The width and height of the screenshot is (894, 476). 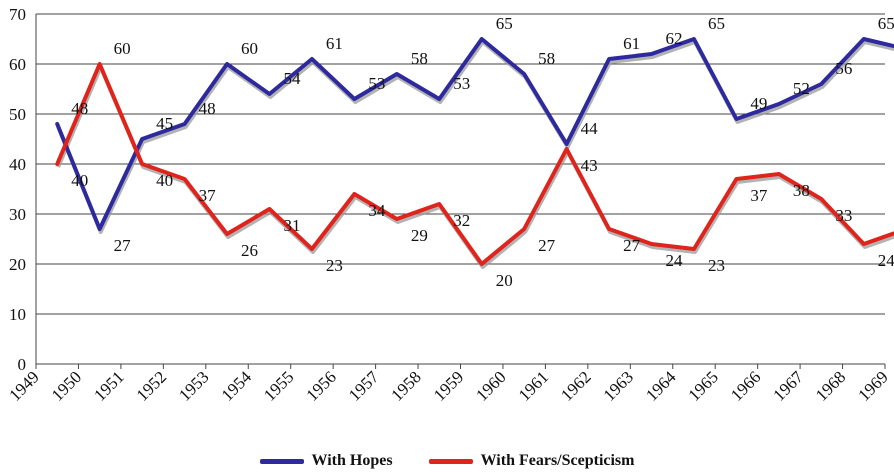 I want to click on data-label-0-1966: 52, so click(x=801, y=88).